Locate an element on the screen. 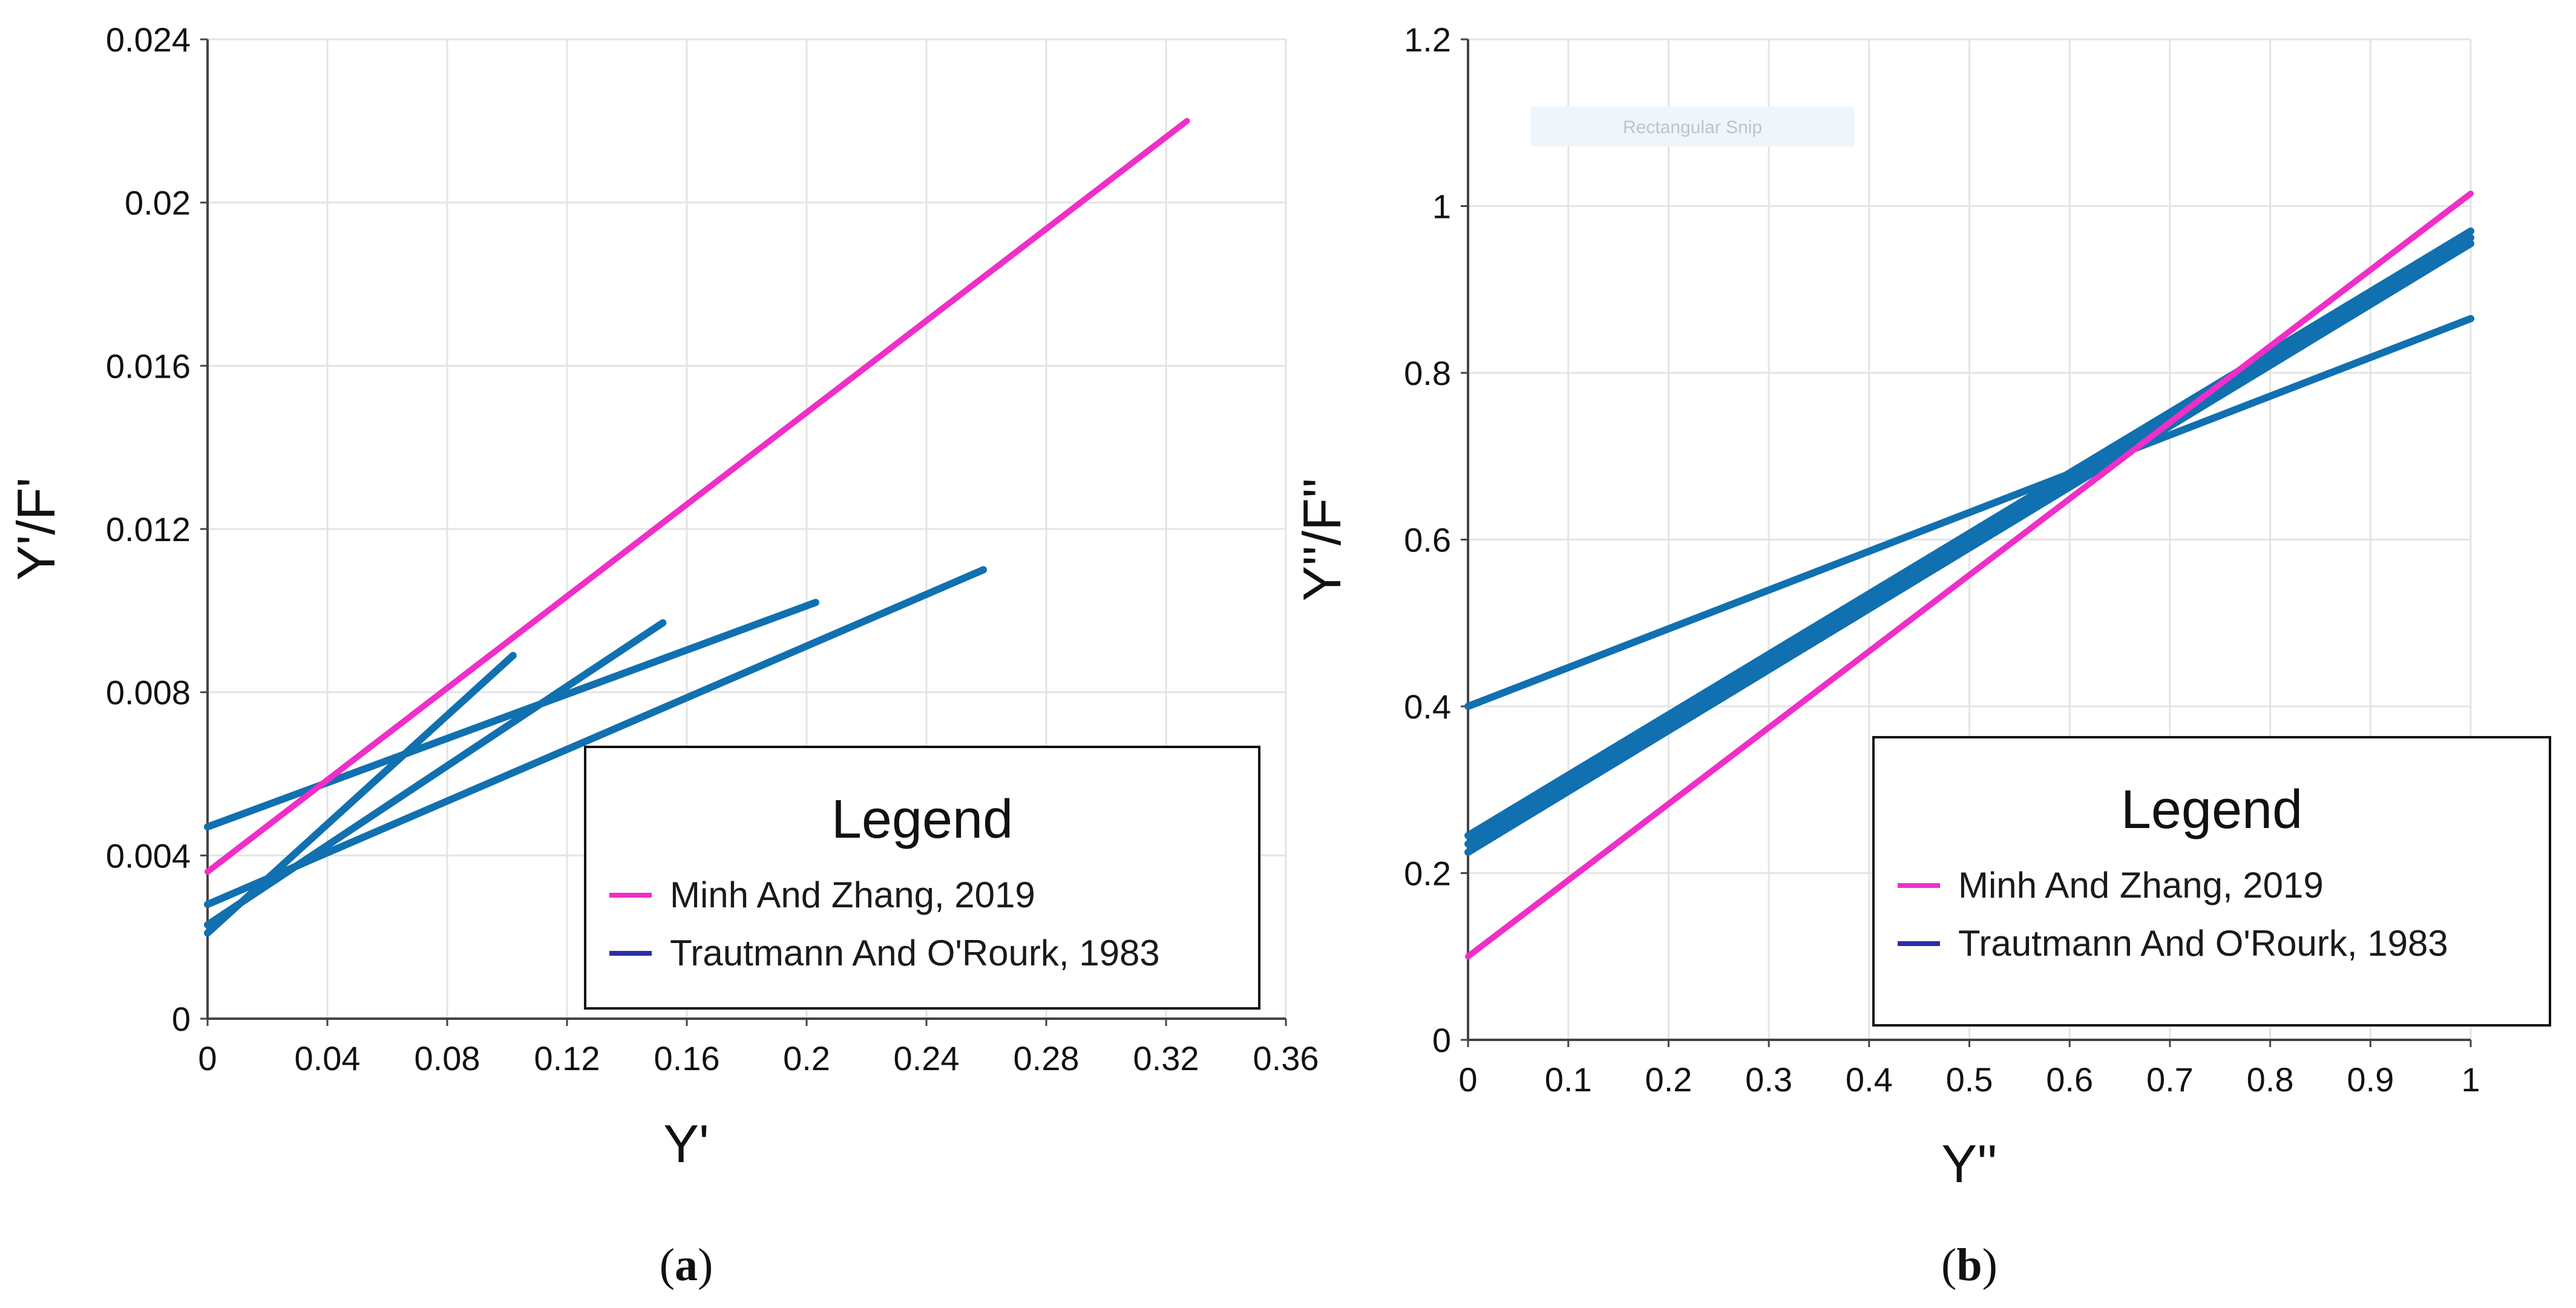 The image size is (2576, 1308). panel-caption-letter: b is located at coordinates (1969, 1265).